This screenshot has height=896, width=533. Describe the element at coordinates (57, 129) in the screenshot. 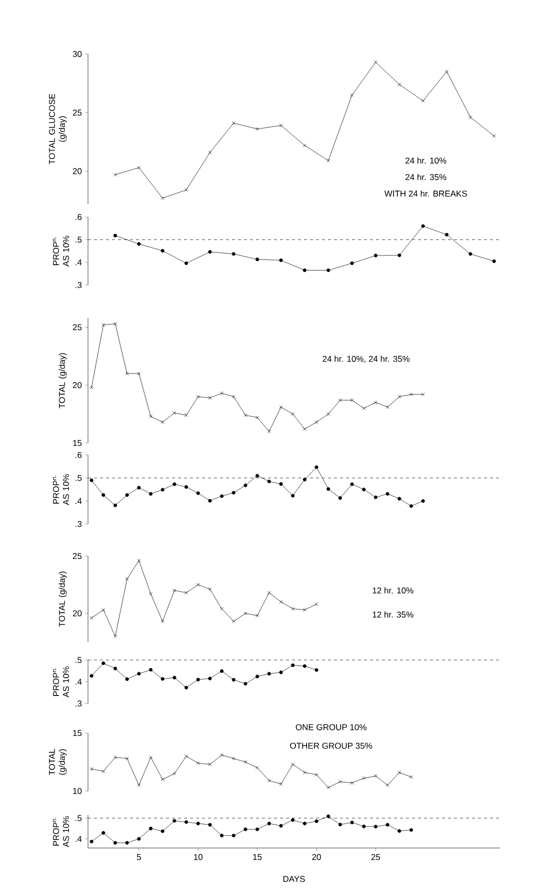

I see `y-axis-title: TOTAL GLUCOSE (g/day)` at that location.